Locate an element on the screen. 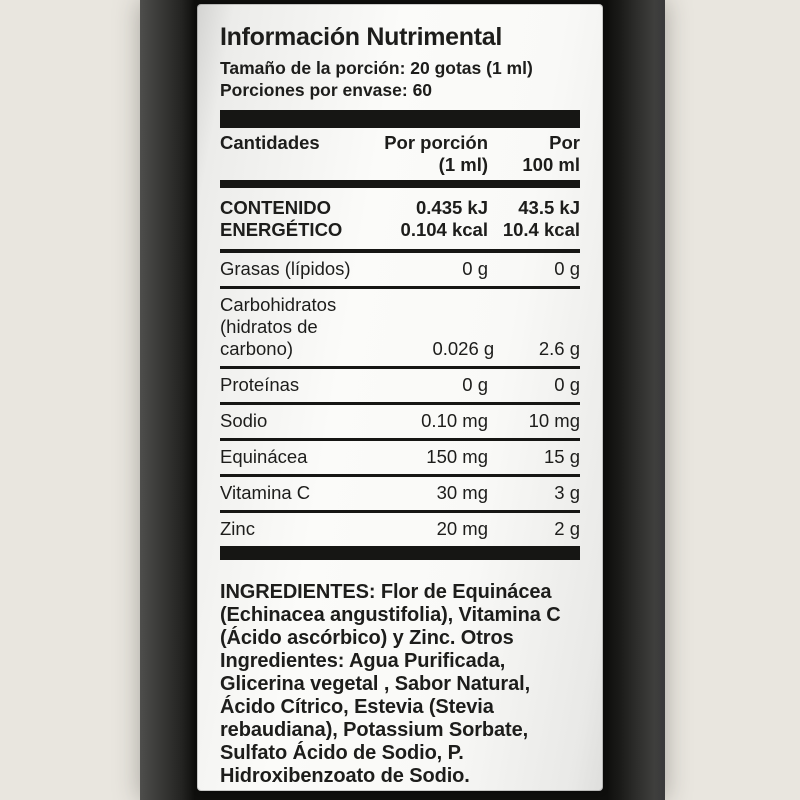 The width and height of the screenshot is (800, 800). header-line: Por is located at coordinates (564, 142).